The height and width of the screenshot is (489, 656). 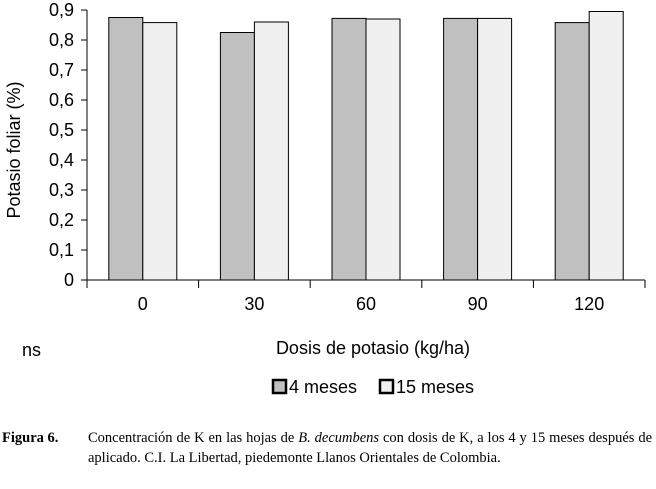 I want to click on x-tick-label: 120, so click(x=589, y=304).